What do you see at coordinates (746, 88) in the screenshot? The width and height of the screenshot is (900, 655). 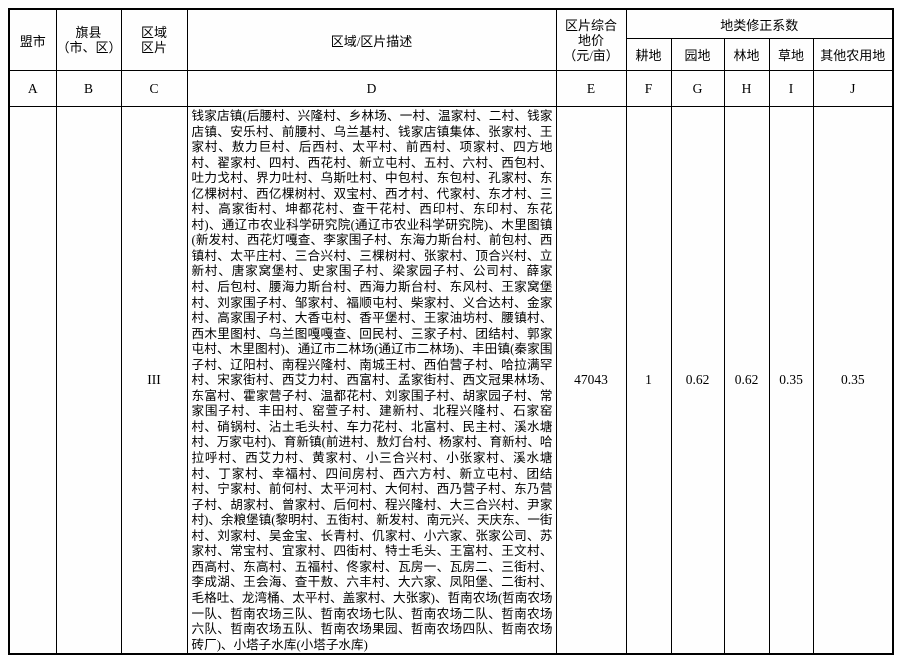 I see `column-letter-h: H` at bounding box center [746, 88].